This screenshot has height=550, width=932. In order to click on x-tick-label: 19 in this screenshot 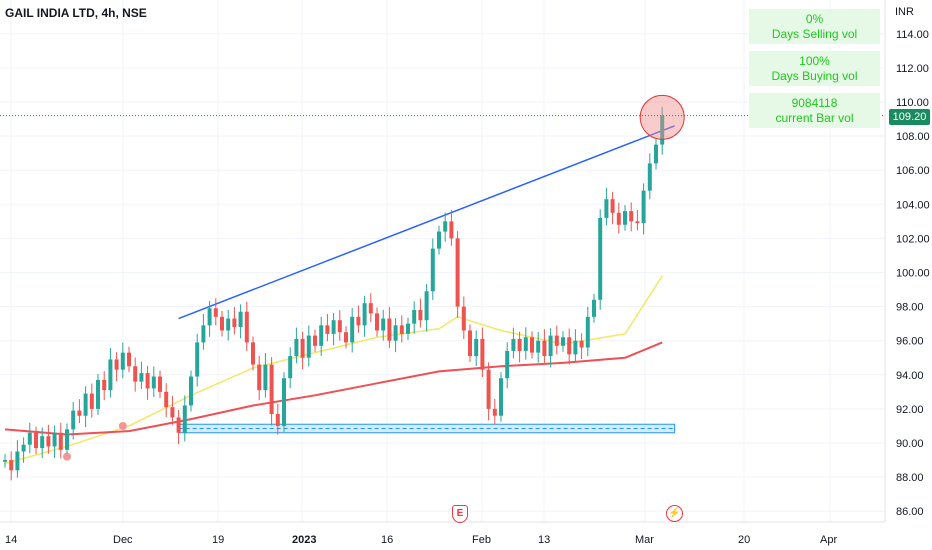, I will do `click(218, 540)`.